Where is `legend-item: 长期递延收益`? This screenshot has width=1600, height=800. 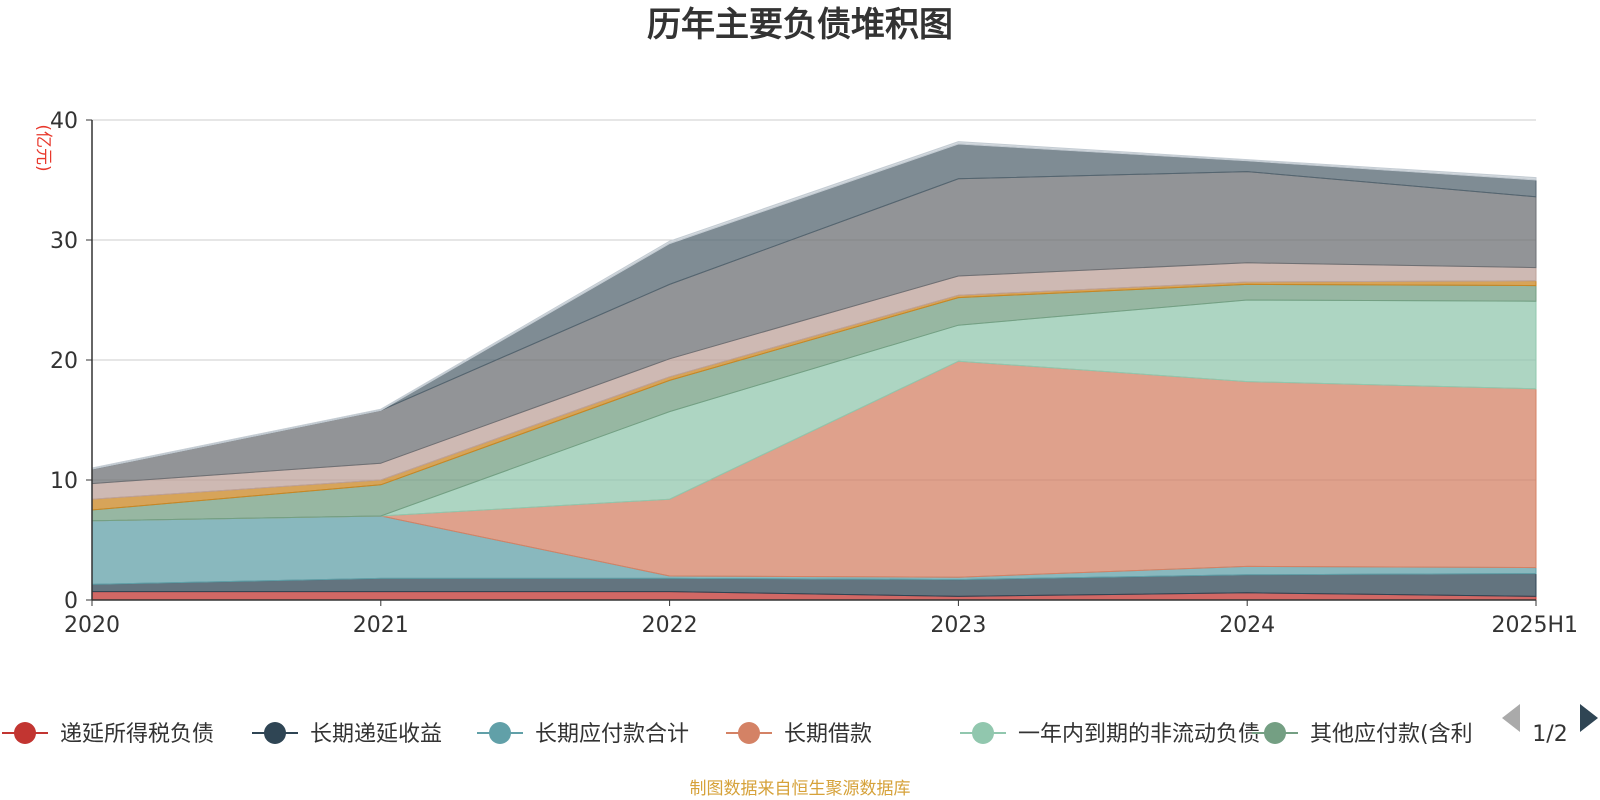 legend-item: 长期递延收益 is located at coordinates (347, 734).